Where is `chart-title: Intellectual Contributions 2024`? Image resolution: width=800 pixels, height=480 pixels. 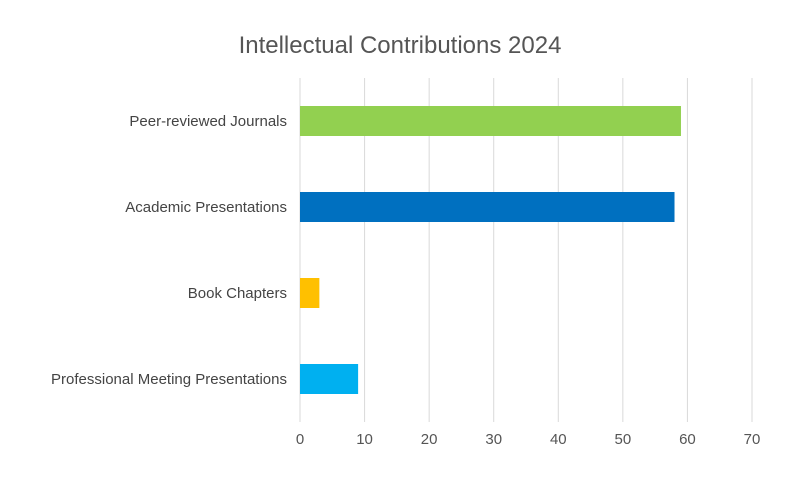 chart-title: Intellectual Contributions 2024 is located at coordinates (400, 45).